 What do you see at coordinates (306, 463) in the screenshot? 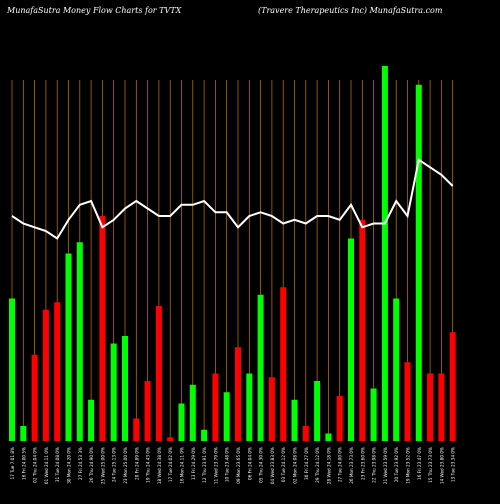
I see `x-tick-label: 30 Fri 24.27 0%` at bounding box center [306, 463].